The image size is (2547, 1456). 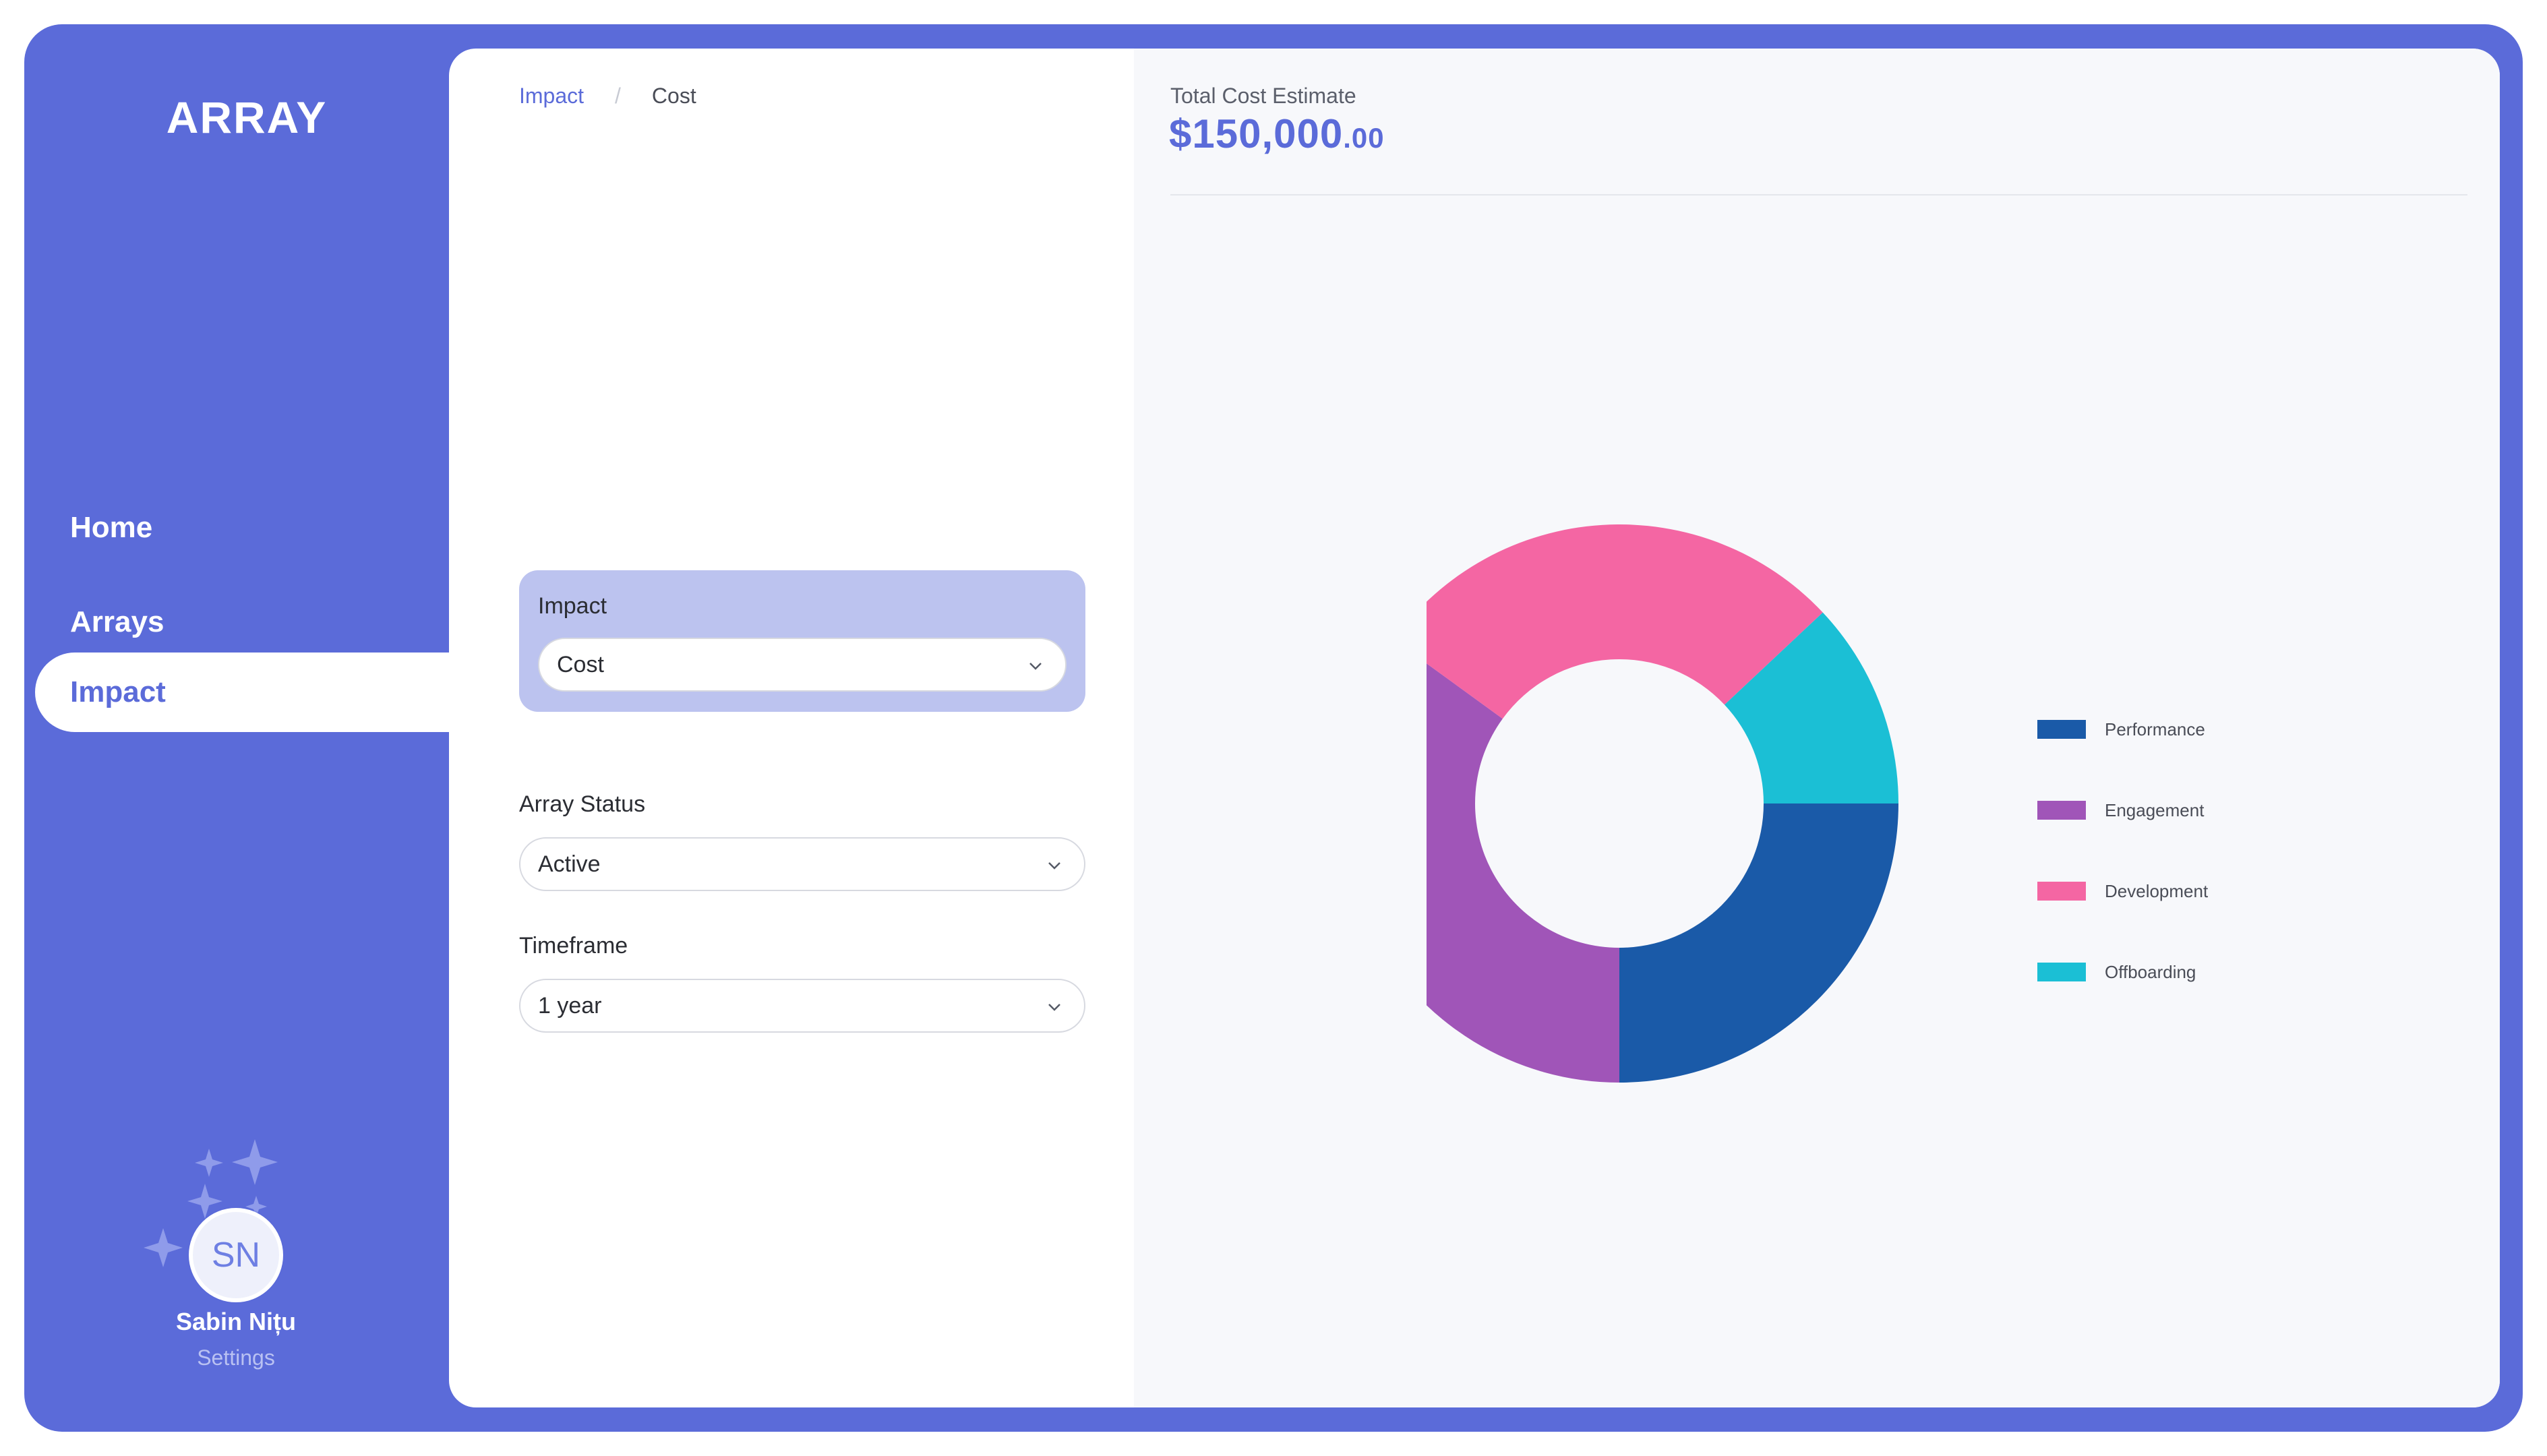 What do you see at coordinates (2155, 729) in the screenshot?
I see `legend-label-performance: Performance` at bounding box center [2155, 729].